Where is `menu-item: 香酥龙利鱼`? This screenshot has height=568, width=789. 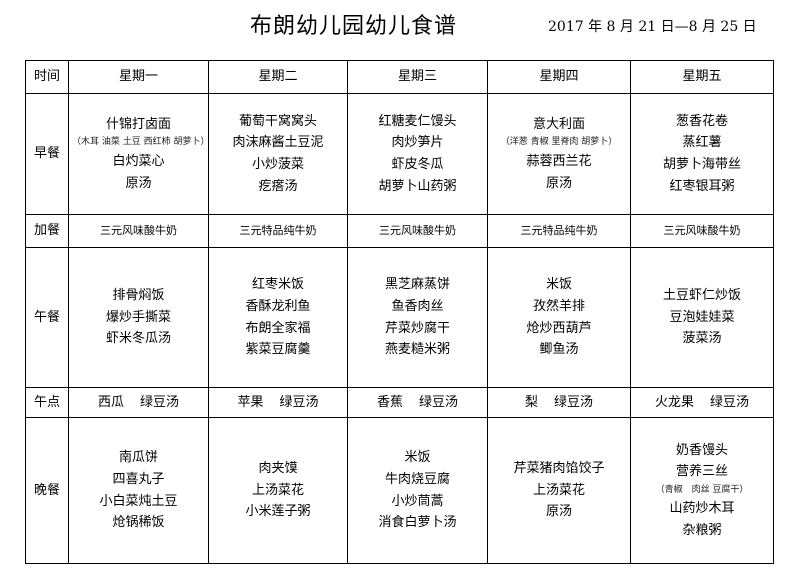 menu-item: 香酥龙利鱼 is located at coordinates (278, 306).